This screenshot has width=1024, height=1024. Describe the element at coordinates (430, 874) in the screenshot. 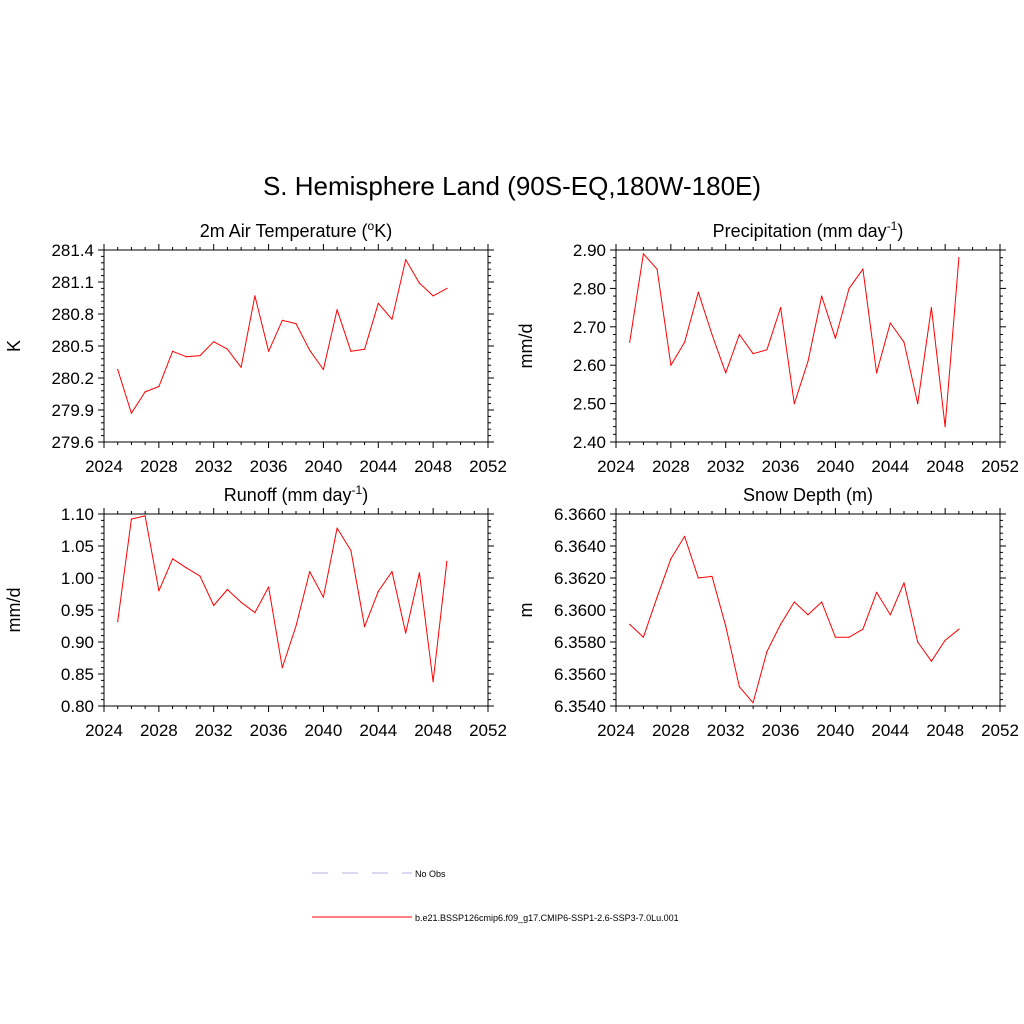

I see `legend-label: No Obs` at that location.